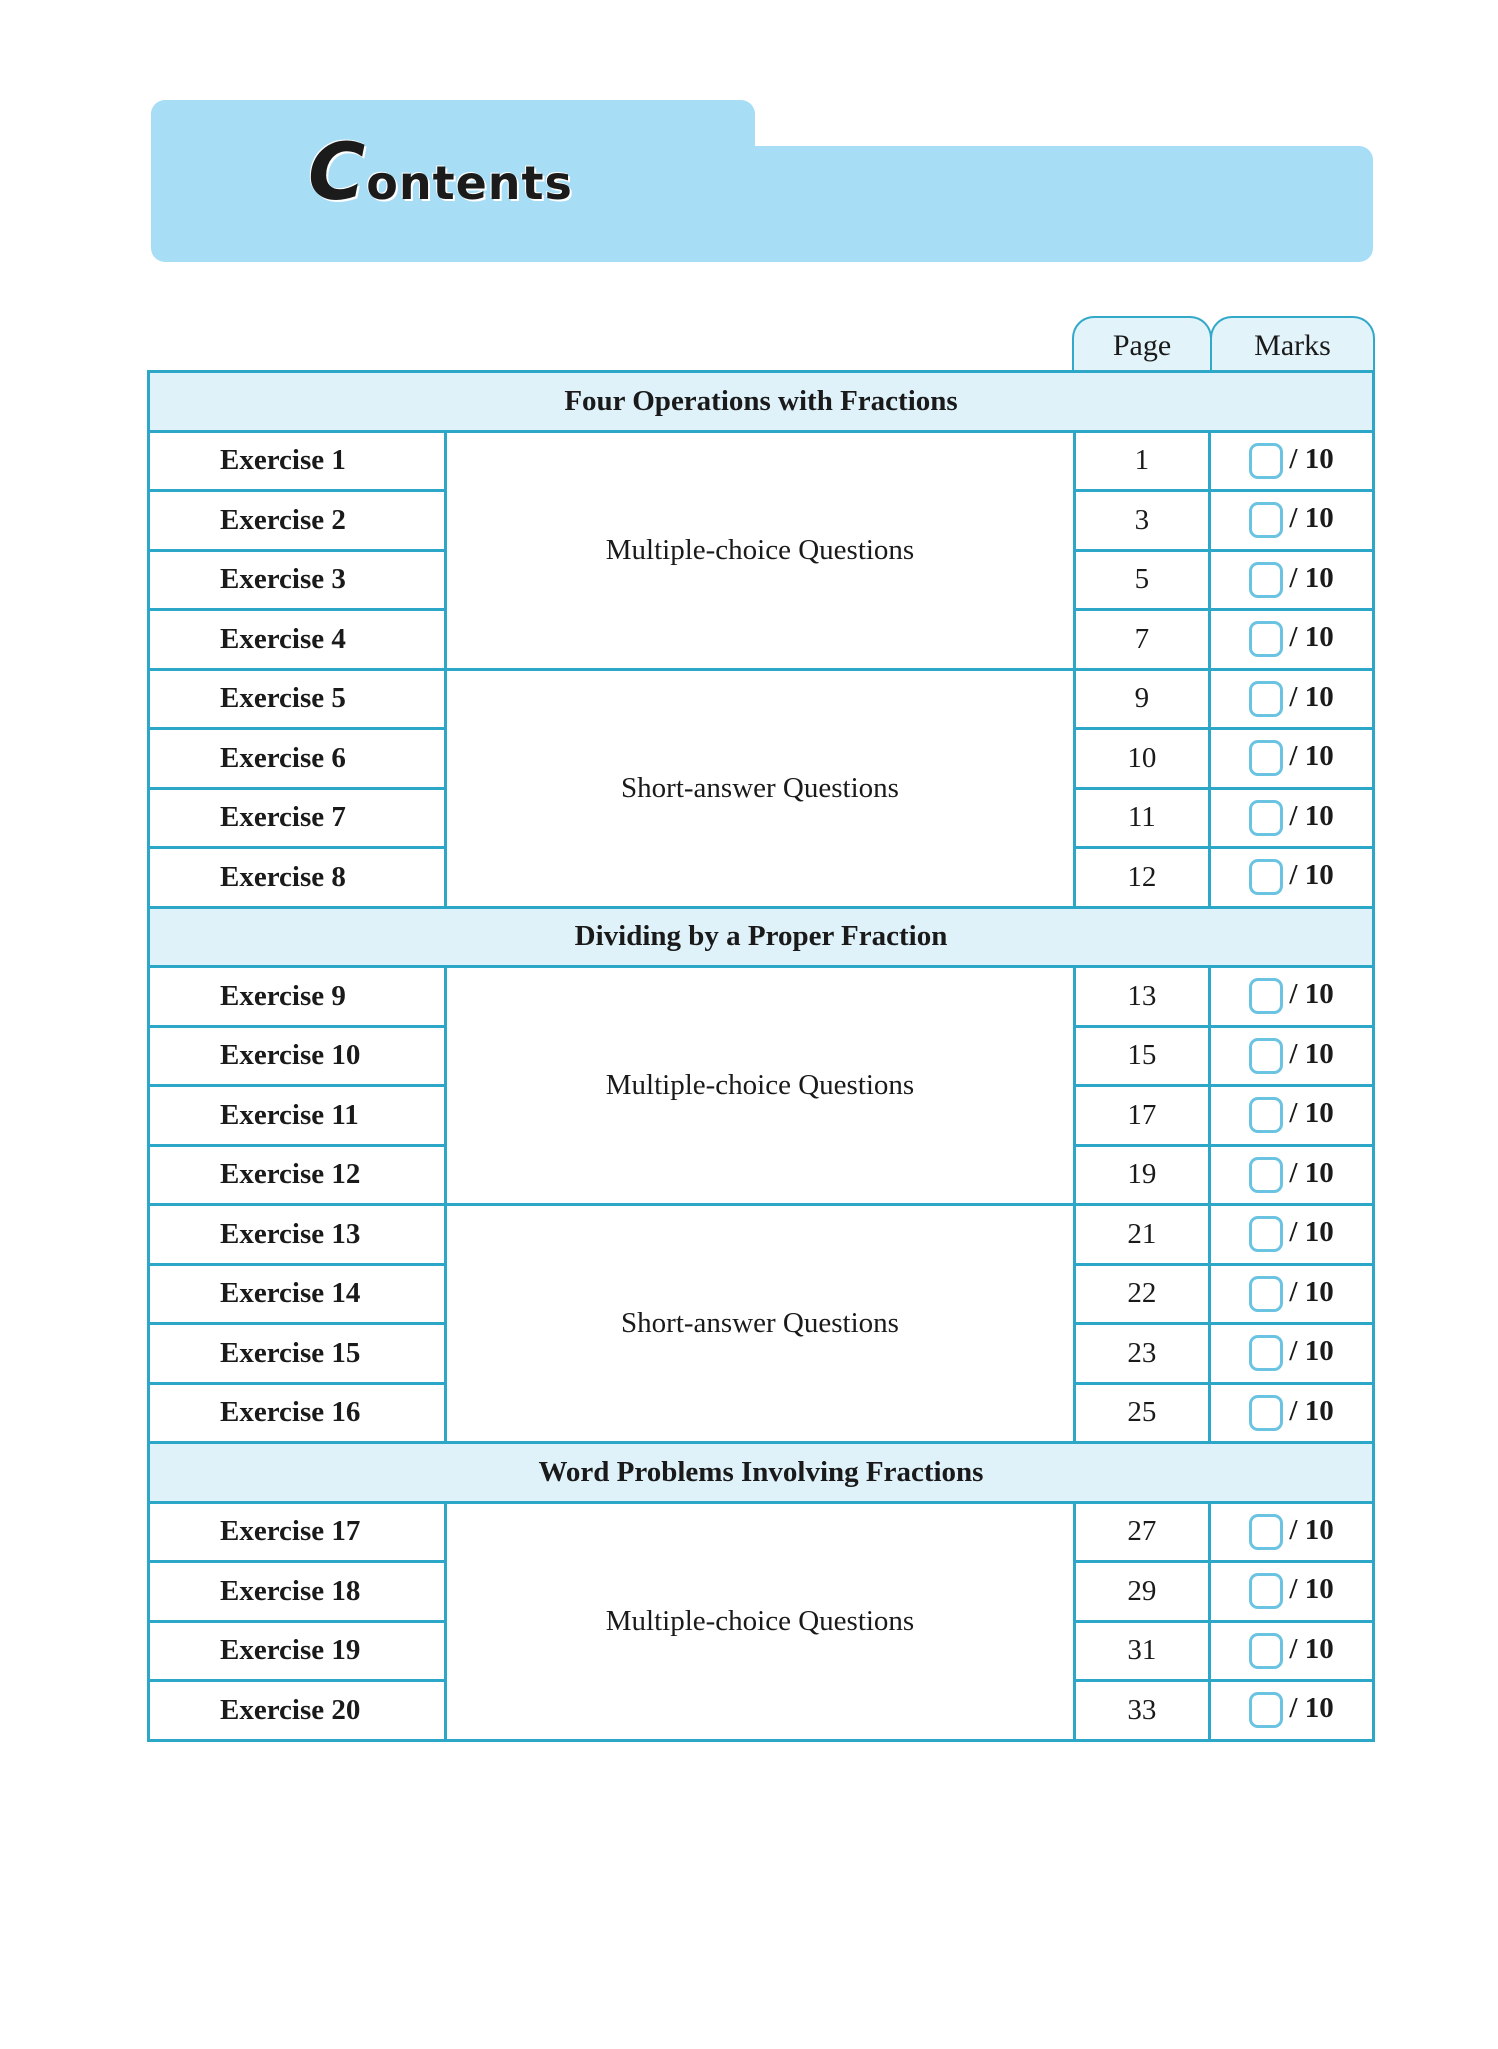 The image size is (1498, 2049). Describe the element at coordinates (760, 1412) in the screenshot. I see `exercise-row: Exercise 16 25 / 10` at that location.